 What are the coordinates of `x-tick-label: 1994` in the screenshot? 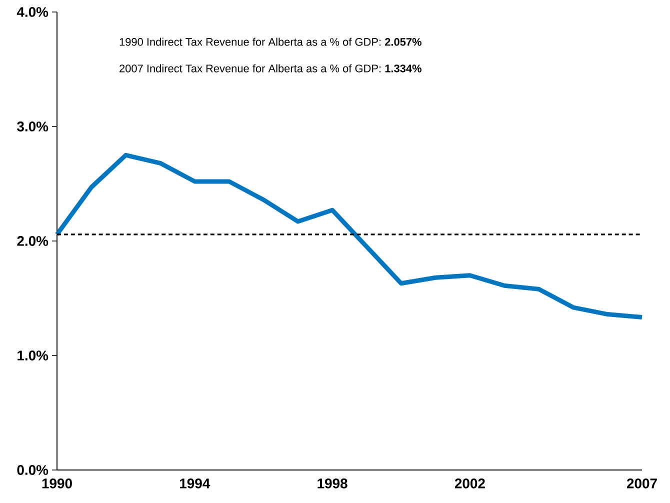 It's located at (195, 483).